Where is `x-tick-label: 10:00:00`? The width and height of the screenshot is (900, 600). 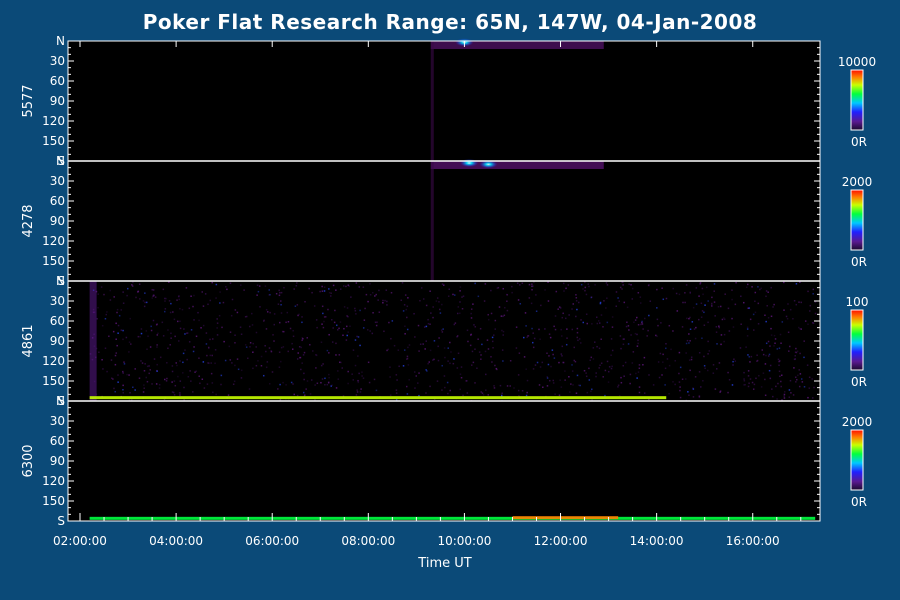 x-tick-label: 10:00:00 is located at coordinates (464, 541).